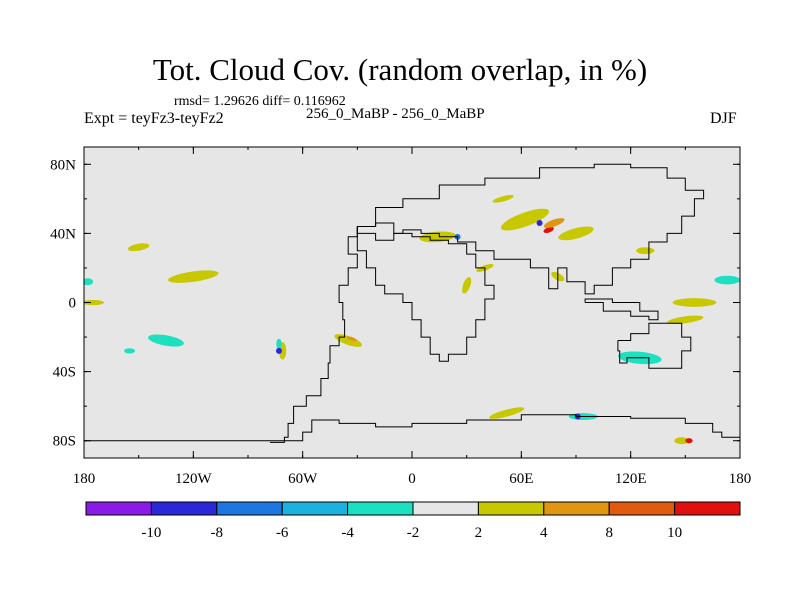 The width and height of the screenshot is (800, 600). What do you see at coordinates (63, 165) in the screenshot?
I see `y-tick-label-0: 80N` at bounding box center [63, 165].